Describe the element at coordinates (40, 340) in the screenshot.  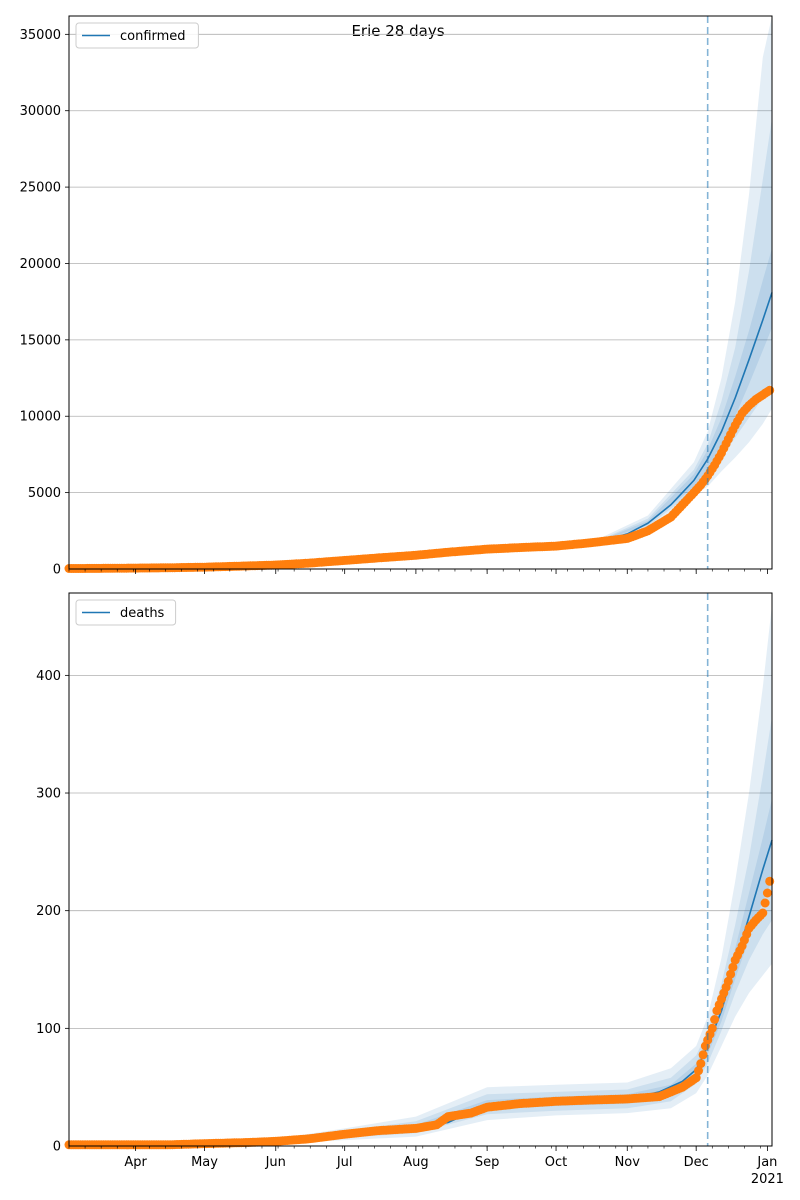
I see `confirmed-ytick-label: 15000` at that location.